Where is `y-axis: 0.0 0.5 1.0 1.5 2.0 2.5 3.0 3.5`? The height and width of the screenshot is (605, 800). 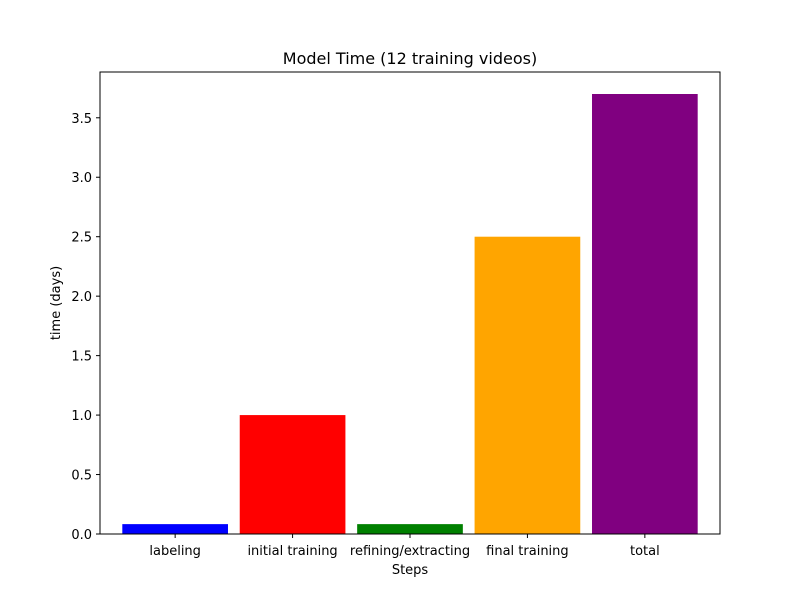
y-axis: 0.0 0.5 1.0 1.5 2.0 2.5 3.0 3.5 is located at coordinates (85, 327).